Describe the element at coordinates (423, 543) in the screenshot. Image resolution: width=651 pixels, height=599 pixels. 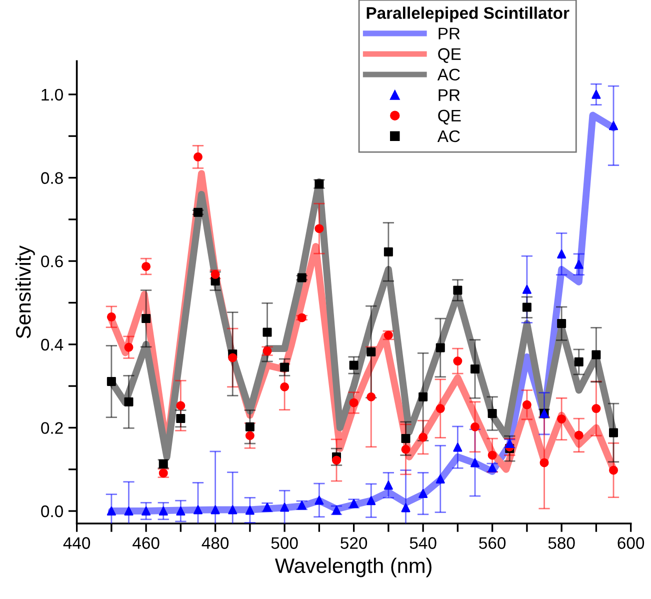
I see `x-tick-label: 540` at that location.